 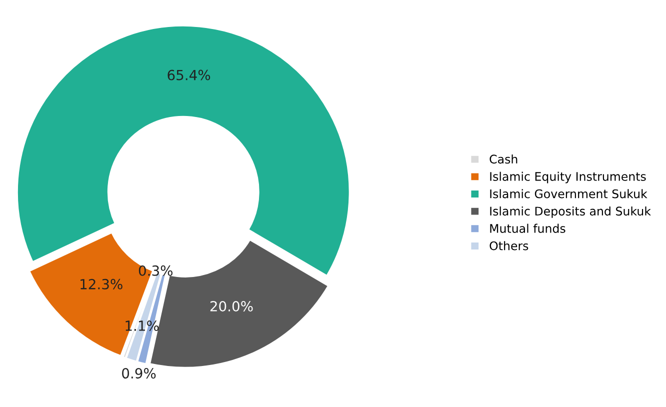 What do you see at coordinates (509, 245) in the screenshot?
I see `legend-label: Others` at bounding box center [509, 245].